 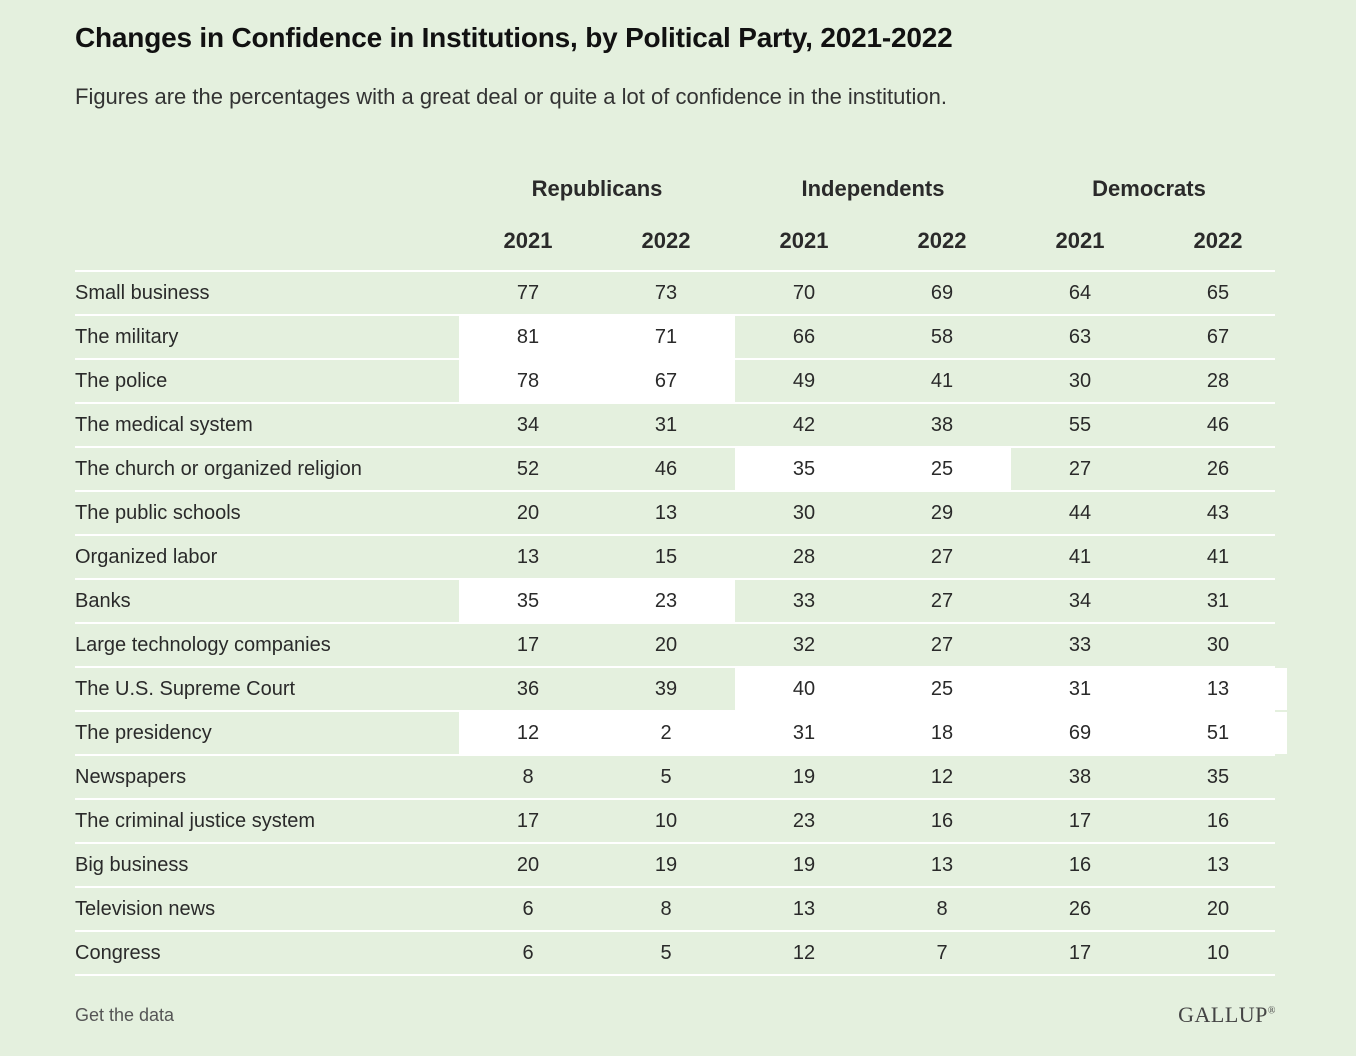 I want to click on value-republicans-2022: 2, so click(x=666, y=733).